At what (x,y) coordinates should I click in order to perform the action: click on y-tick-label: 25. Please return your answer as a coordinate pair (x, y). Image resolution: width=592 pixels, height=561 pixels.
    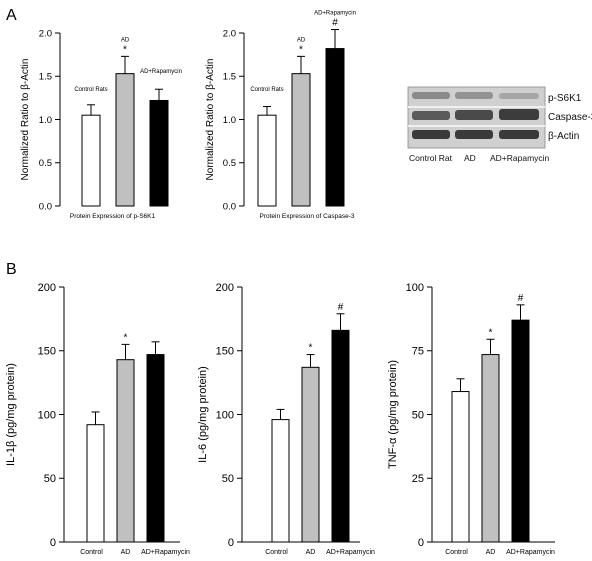
    Looking at the image, I should click on (418, 479).